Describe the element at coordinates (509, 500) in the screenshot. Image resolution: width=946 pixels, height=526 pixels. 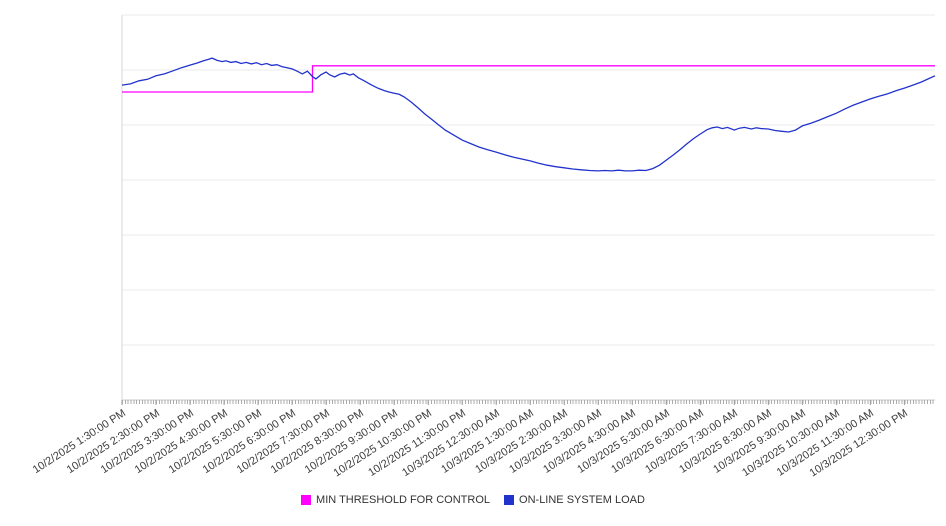
I see `legend-swatch-system-load-icon` at that location.